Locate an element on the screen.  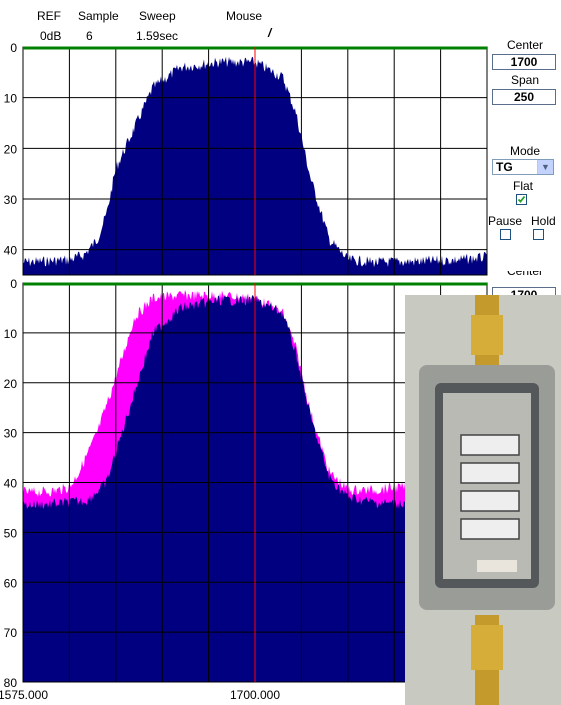
x-tick-label: 1700.000 is located at coordinates (255, 695).